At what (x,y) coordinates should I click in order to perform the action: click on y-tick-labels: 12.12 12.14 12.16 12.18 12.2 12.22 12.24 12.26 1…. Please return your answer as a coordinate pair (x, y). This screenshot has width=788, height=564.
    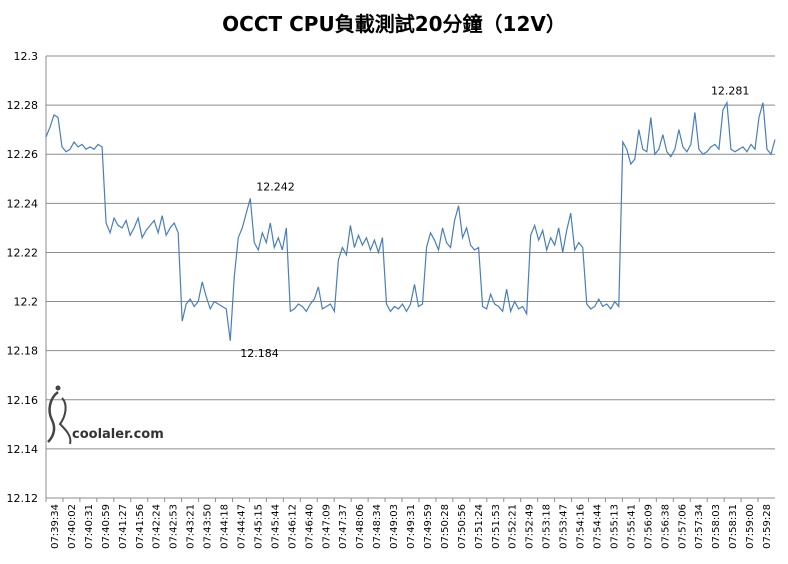
    Looking at the image, I should click on (23, 277).